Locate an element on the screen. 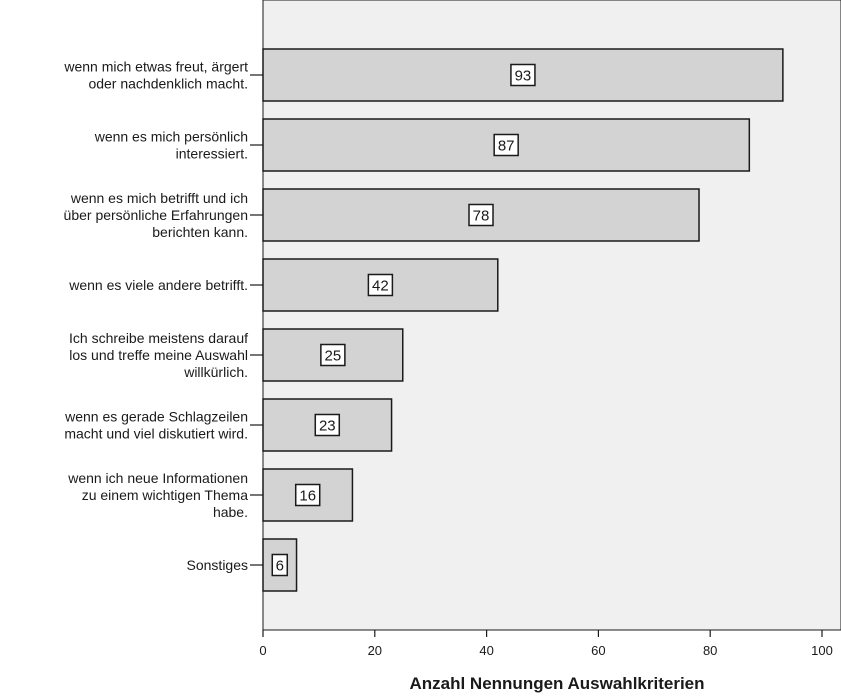  data-label: 6 is located at coordinates (280, 566).